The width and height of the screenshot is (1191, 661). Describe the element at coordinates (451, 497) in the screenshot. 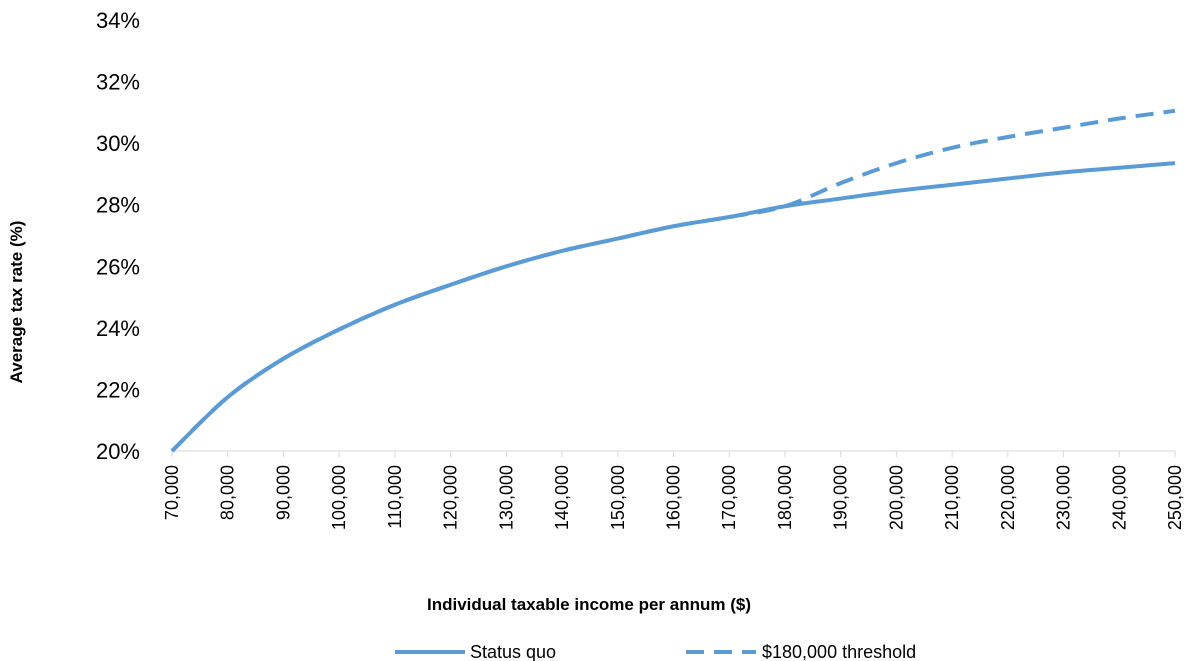

I see `x-tick-label: 120,000` at that location.